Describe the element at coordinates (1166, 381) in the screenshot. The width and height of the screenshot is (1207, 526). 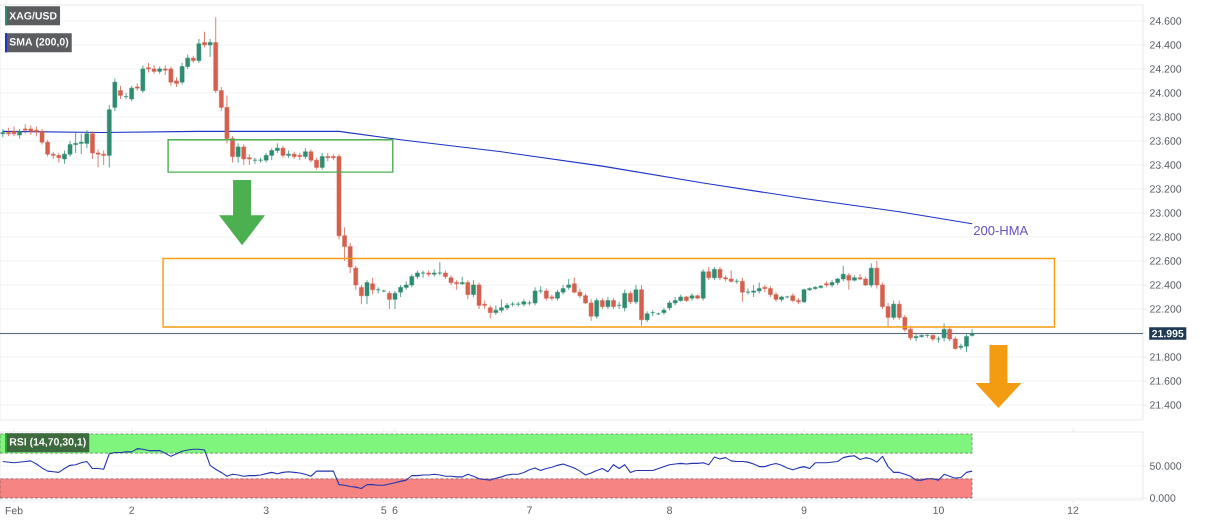
I see `y-tick-label: 21.600` at that location.